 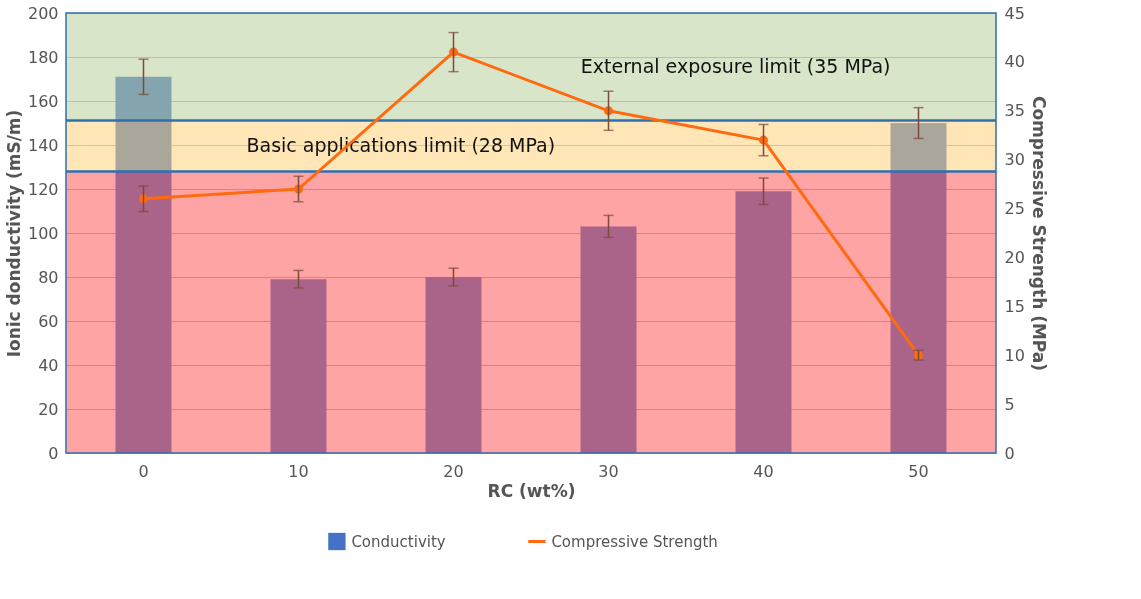 What do you see at coordinates (1014, 306) in the screenshot?
I see `y2-tick-label: 15` at bounding box center [1014, 306].